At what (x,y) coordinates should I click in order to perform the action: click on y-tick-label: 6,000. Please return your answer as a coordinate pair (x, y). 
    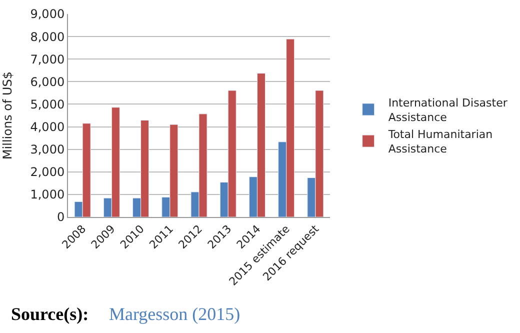
    Looking at the image, I should click on (47, 81).